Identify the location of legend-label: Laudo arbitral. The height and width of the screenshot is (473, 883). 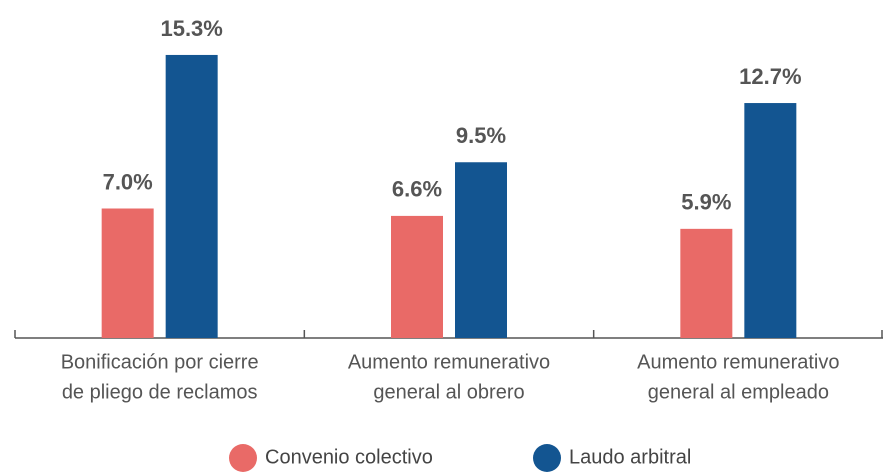
(630, 457).